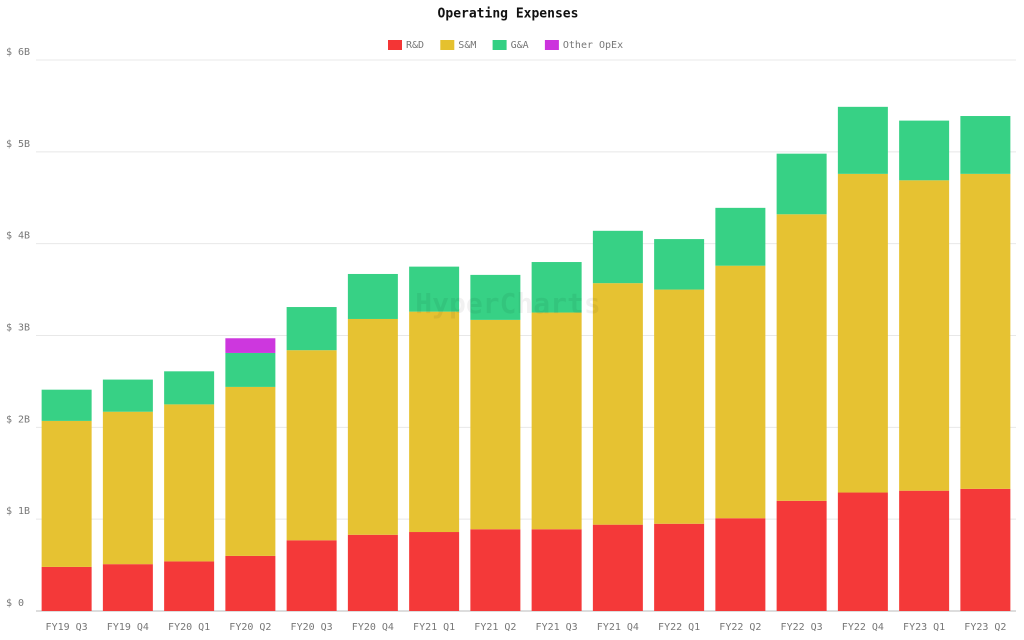  I want to click on x-tick-label: FY23 Q2, so click(985, 627).